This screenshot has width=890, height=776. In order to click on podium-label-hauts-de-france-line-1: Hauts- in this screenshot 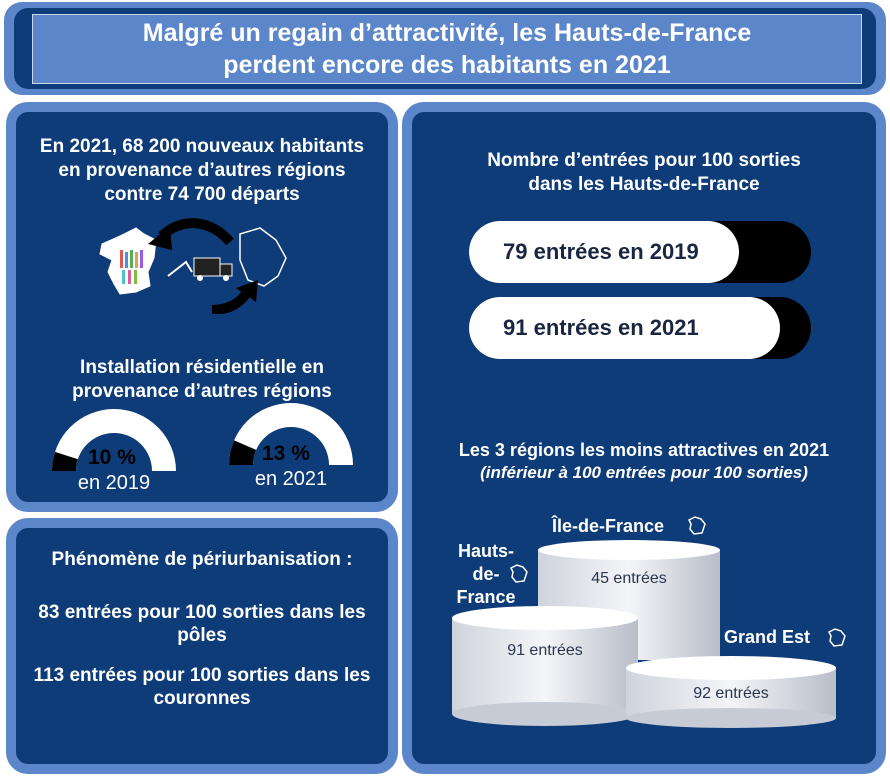, I will do `click(485, 551)`.